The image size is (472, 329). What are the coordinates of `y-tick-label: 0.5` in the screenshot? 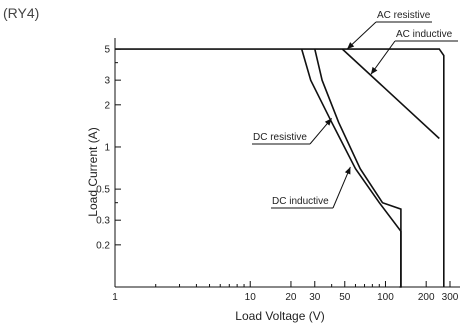 It's located at (103, 190).